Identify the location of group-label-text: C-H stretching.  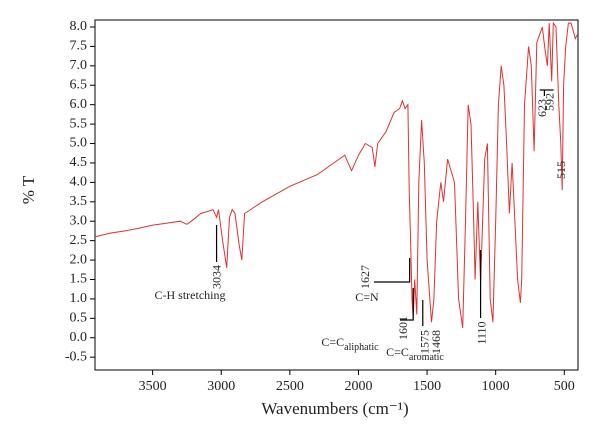
(190, 295).